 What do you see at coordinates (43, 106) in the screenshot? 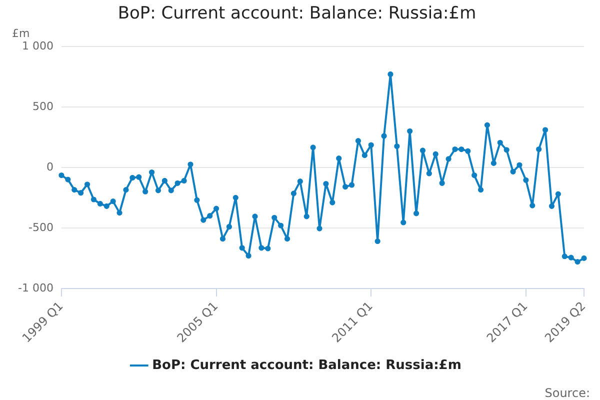
I see `y-tick-label: 500` at bounding box center [43, 106].